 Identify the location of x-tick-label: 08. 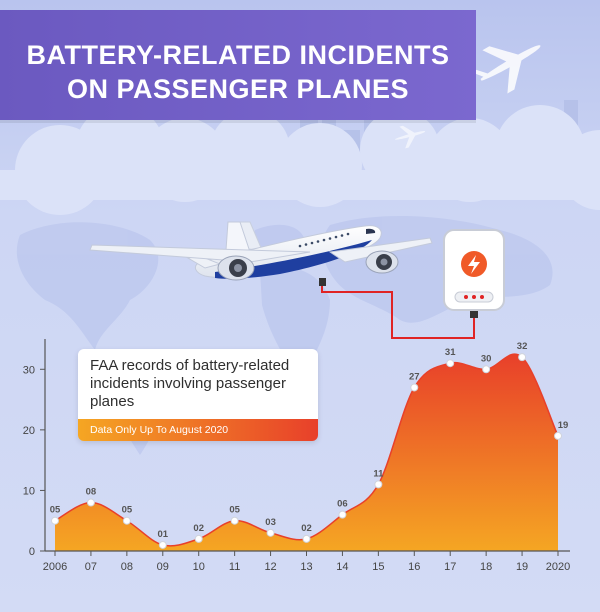
(127, 567).